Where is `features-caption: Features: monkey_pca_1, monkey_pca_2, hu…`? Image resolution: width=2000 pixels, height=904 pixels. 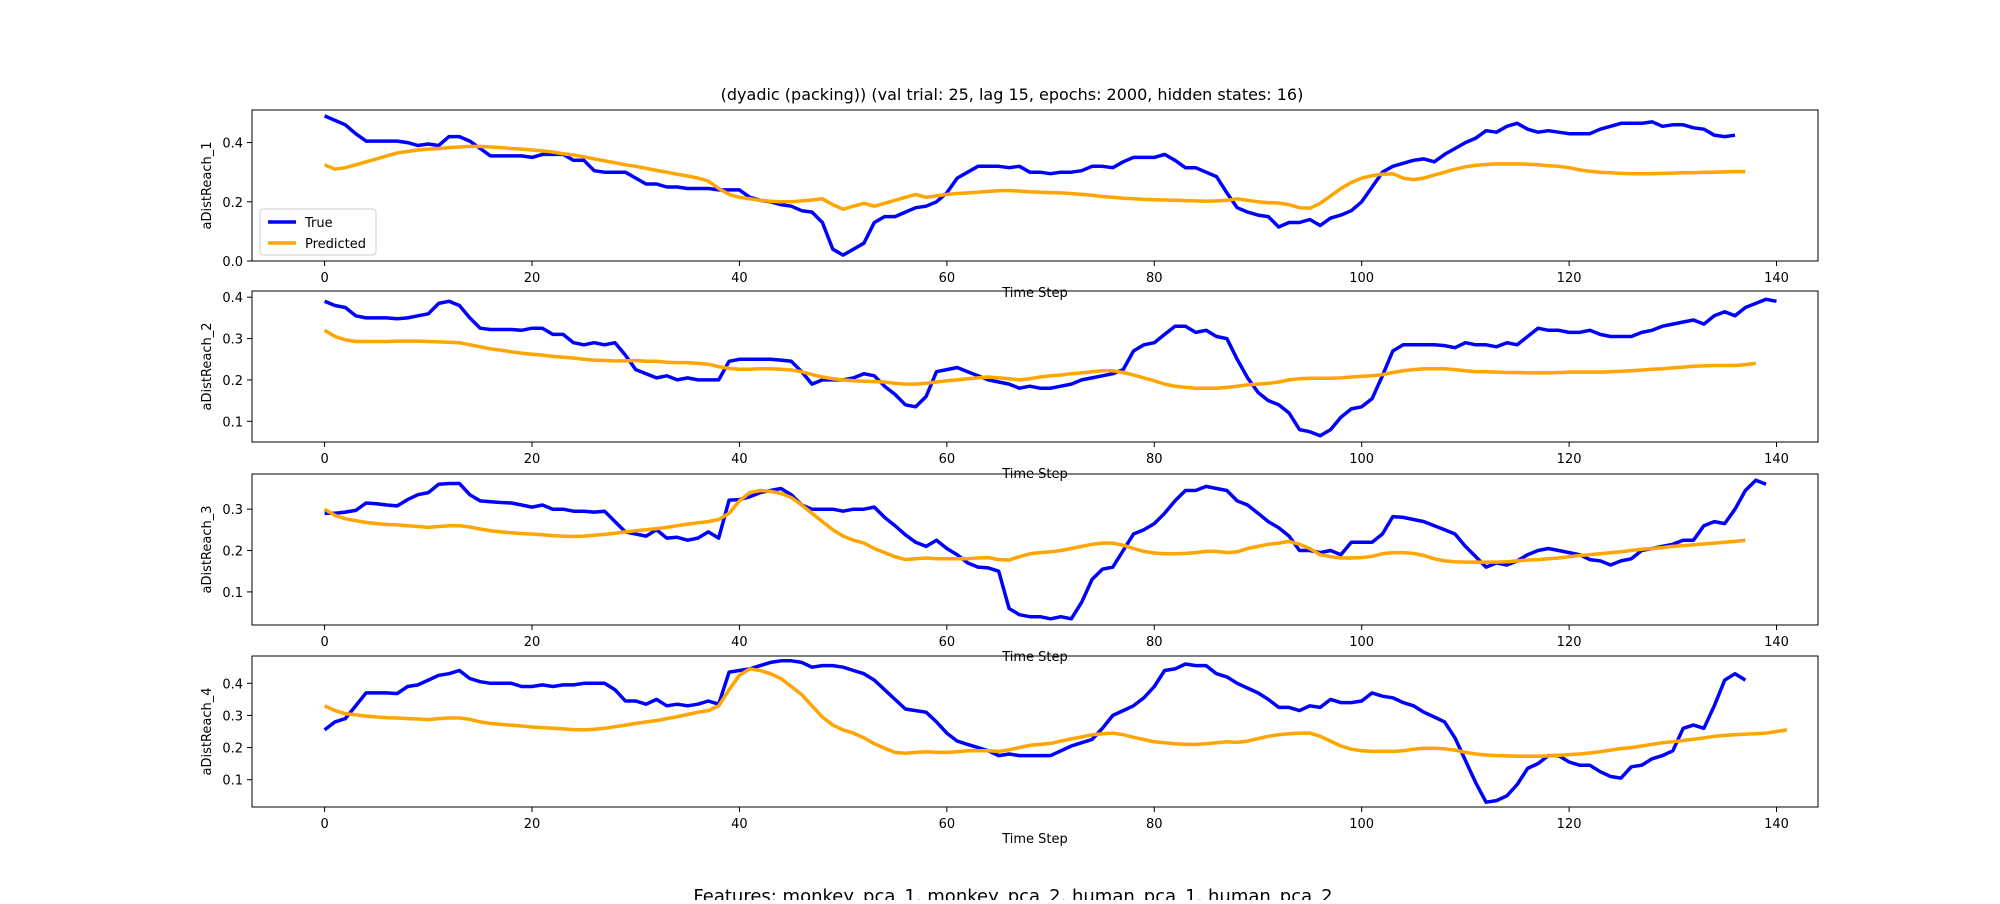
features-caption: Features: monkey_pca_1, monkey_pca_2, hu… is located at coordinates (1012, 893).